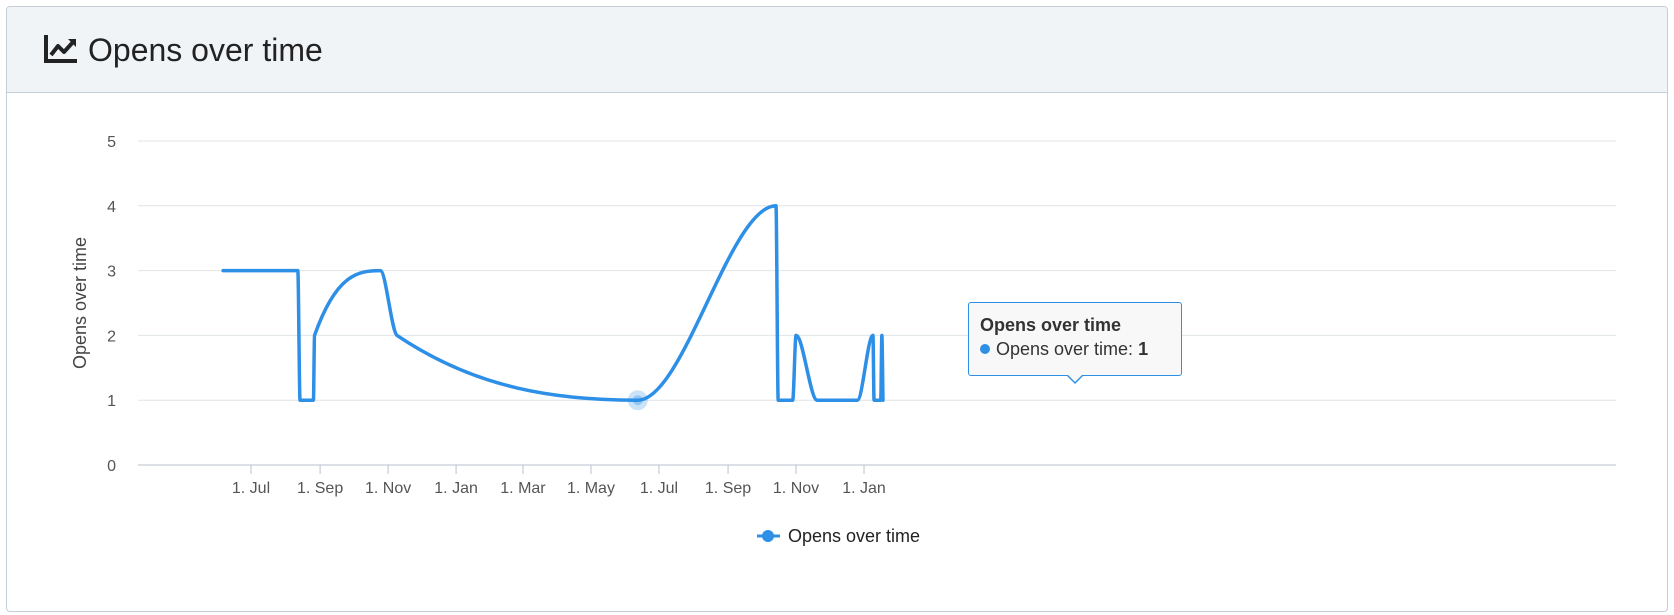  I want to click on hover-halo, so click(637, 400).